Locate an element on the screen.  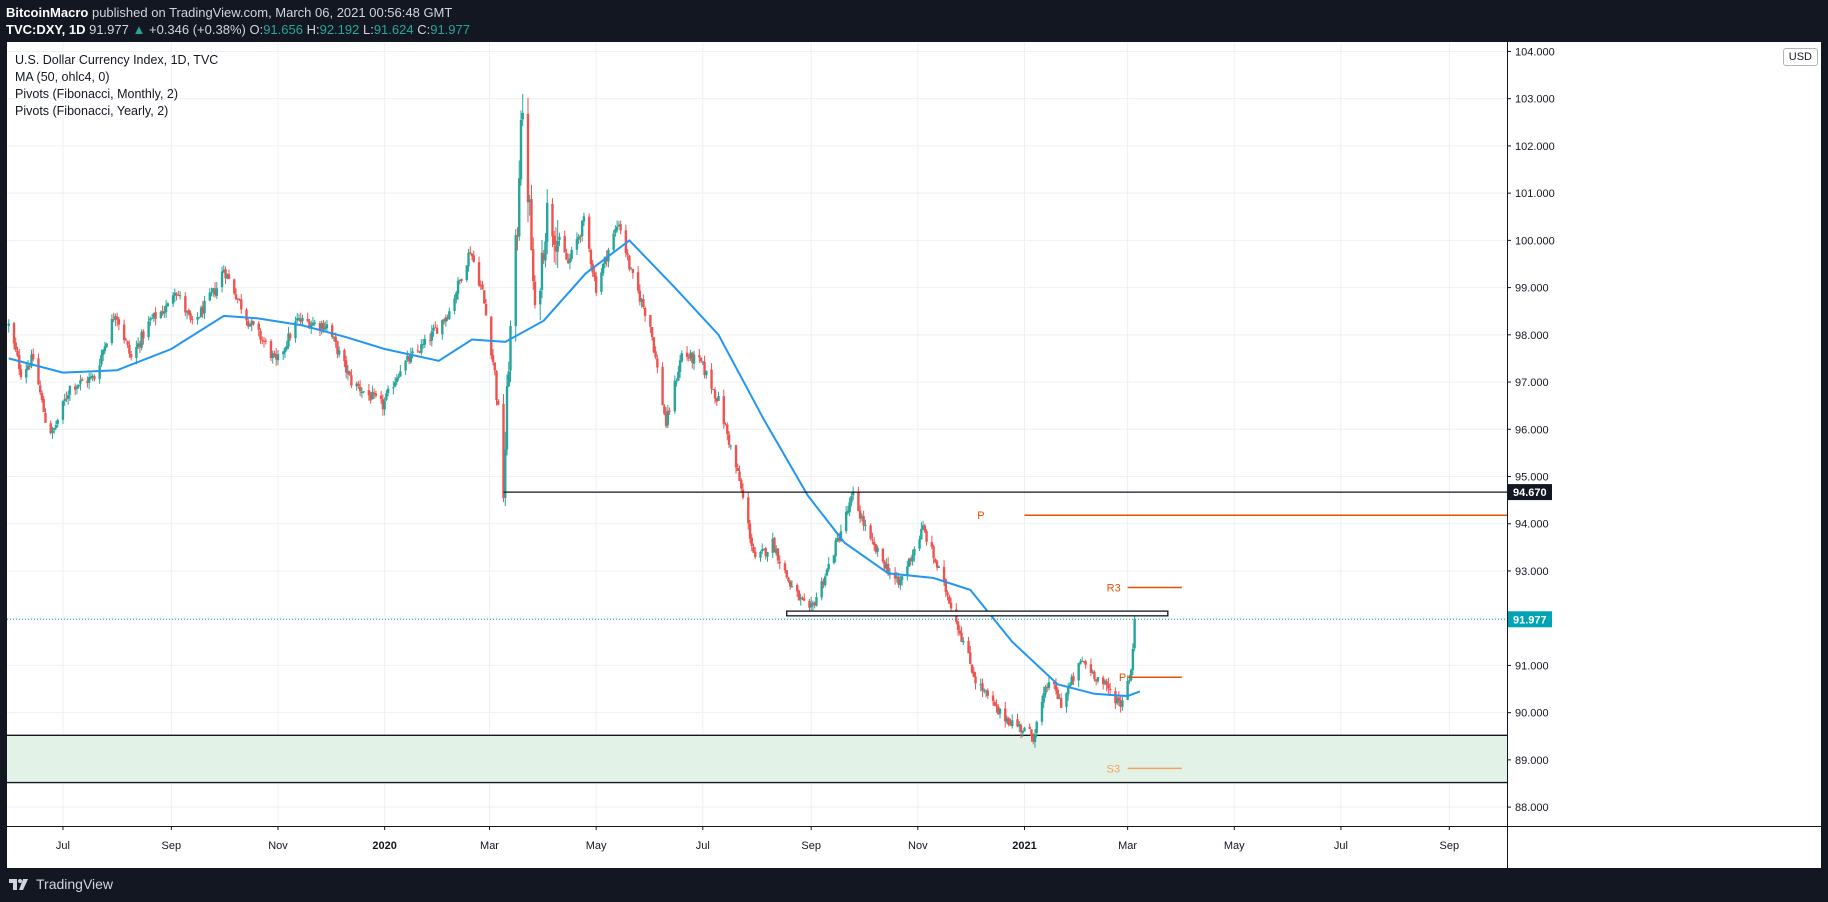
legend-pivots-monthly: Pivots (Fibonacci, Monthly, 2) is located at coordinates (97, 94).